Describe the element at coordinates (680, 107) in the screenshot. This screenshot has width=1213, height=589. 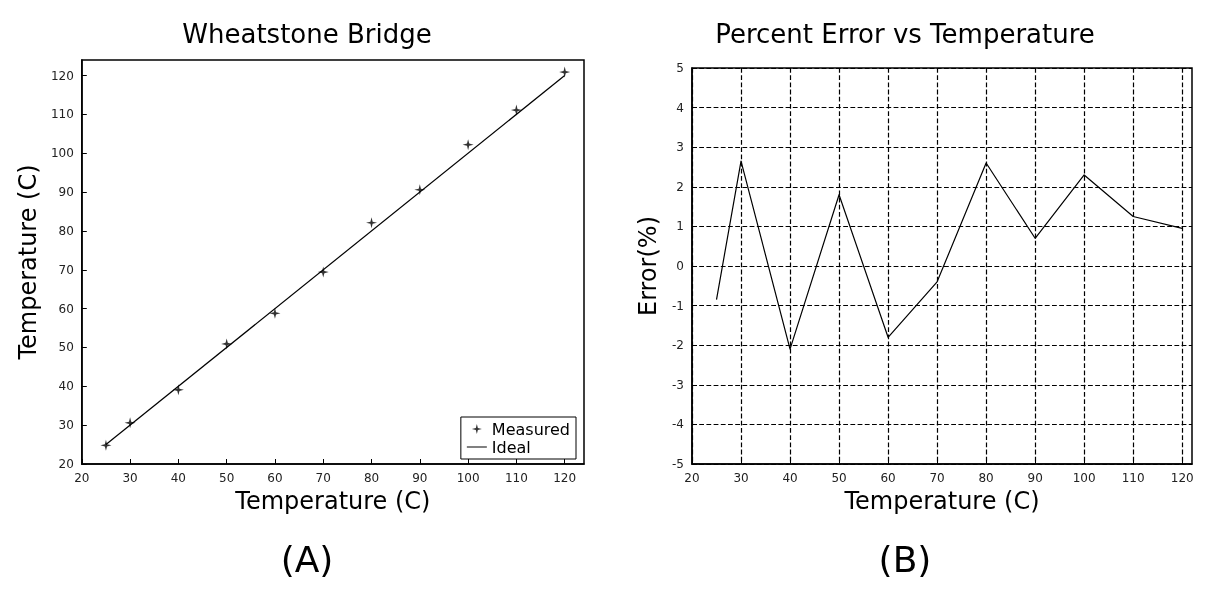
I see `y-tick-label: 4` at that location.